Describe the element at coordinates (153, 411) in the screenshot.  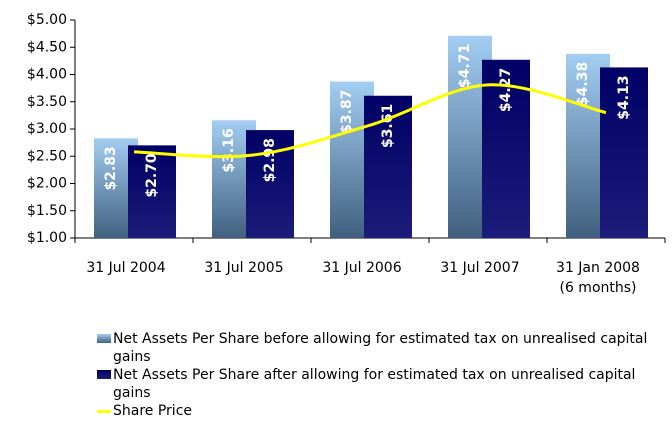
I see `legend-label: Share Price` at that location.